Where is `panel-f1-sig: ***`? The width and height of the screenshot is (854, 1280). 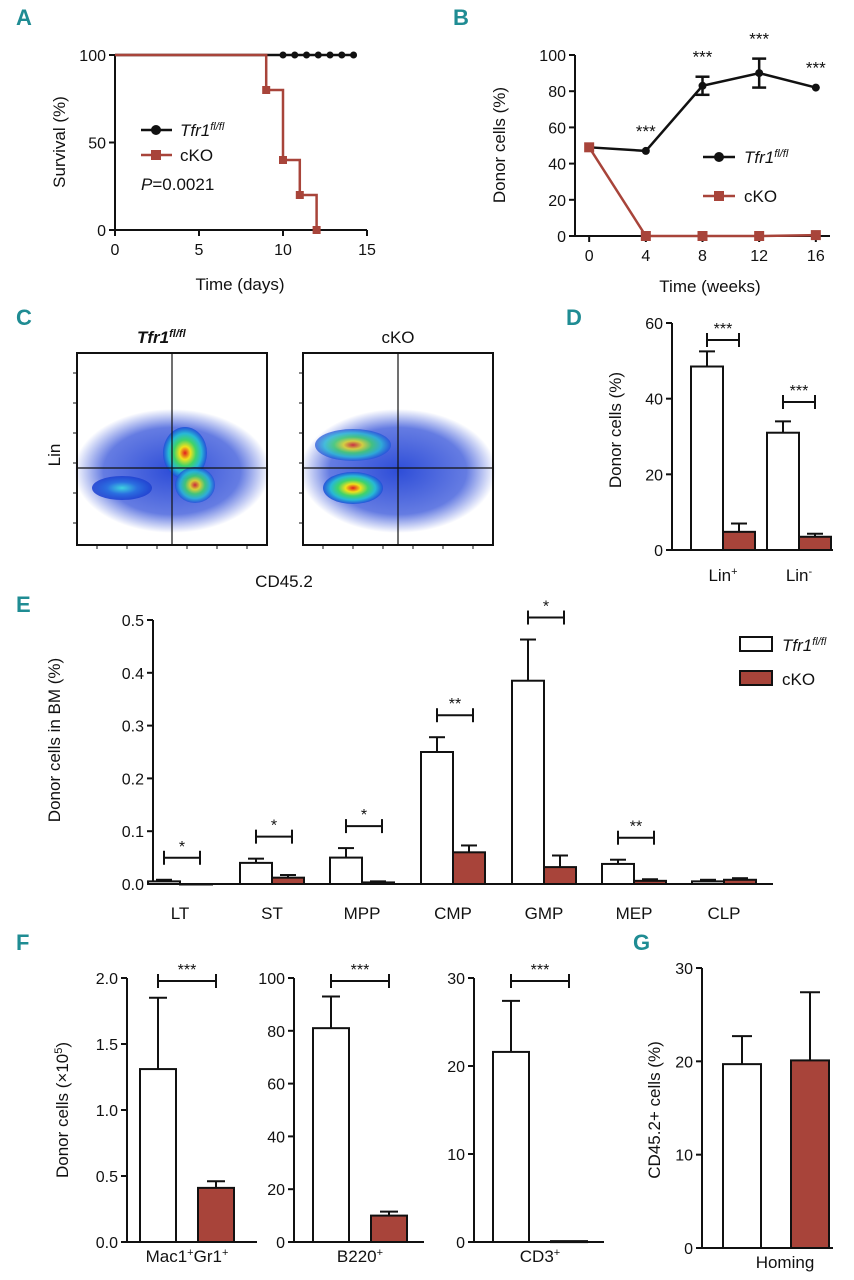
panel-f1-sig: *** is located at coordinates (187, 970).